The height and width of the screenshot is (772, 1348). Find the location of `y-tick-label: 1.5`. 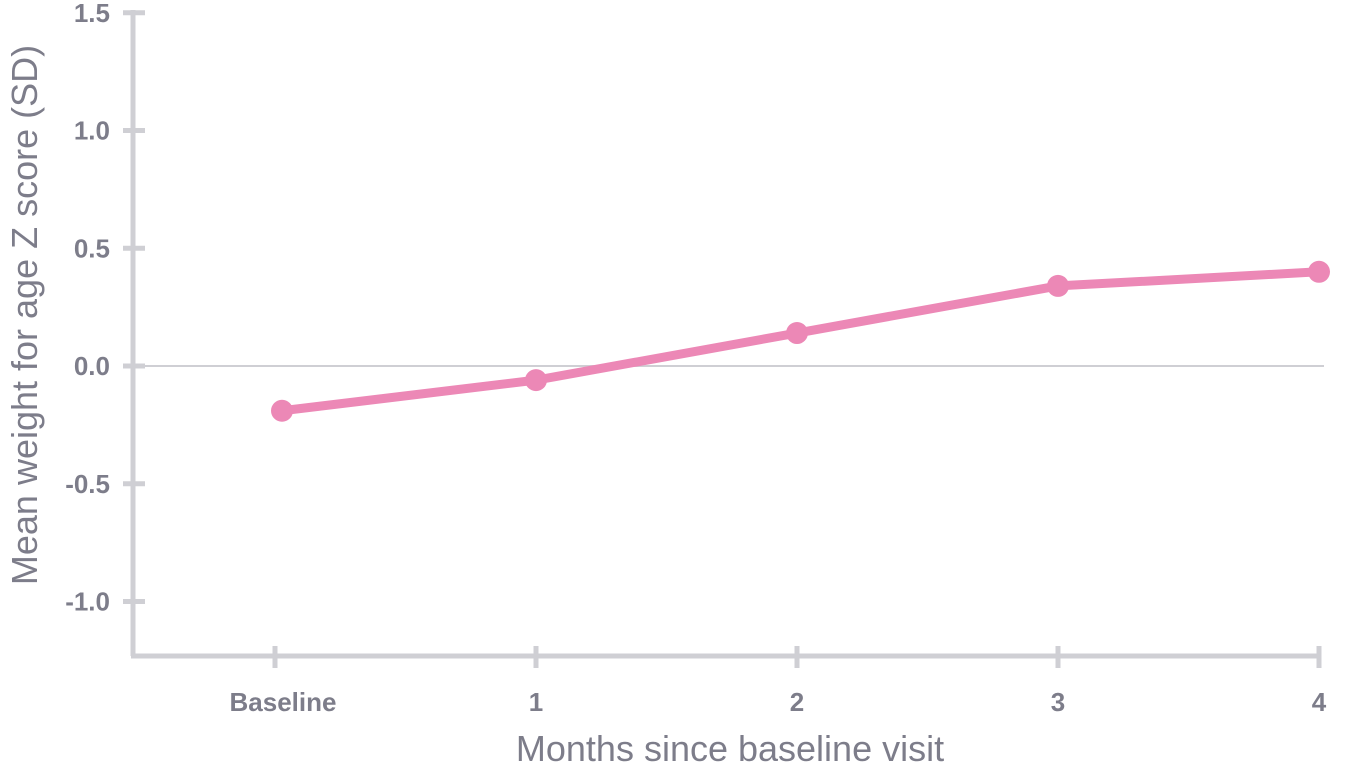

y-tick-label: 1.5 is located at coordinates (92, 14).